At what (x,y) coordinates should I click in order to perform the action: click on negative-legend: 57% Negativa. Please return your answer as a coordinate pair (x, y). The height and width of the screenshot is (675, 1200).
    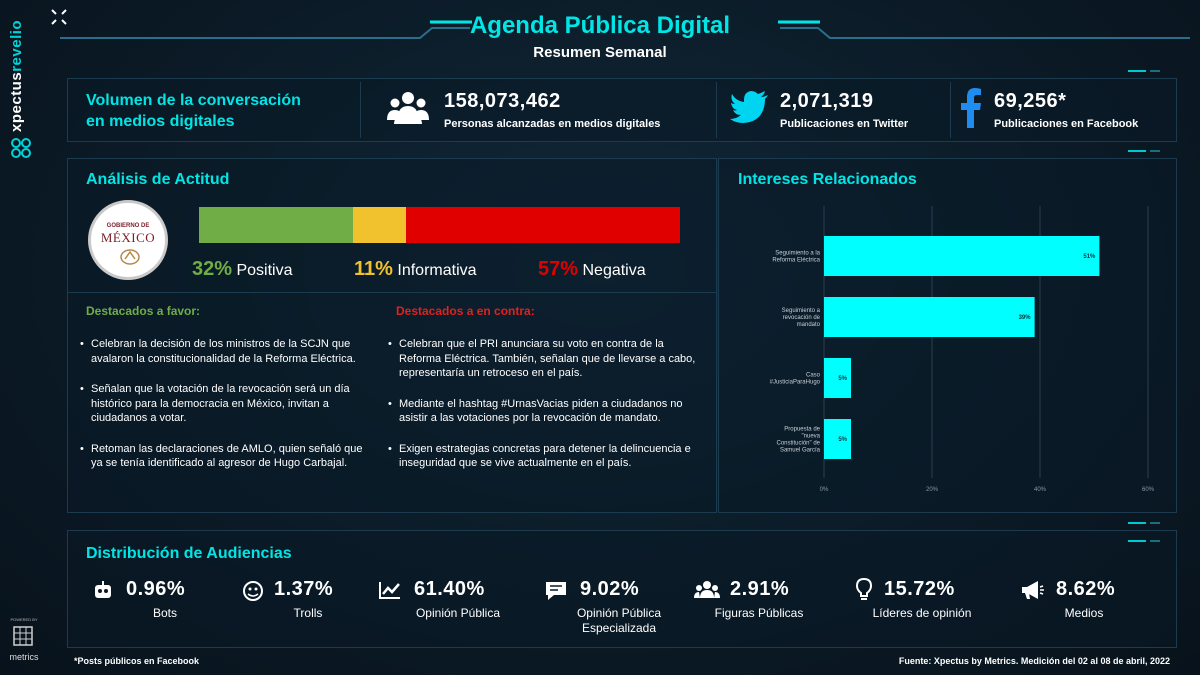
    Looking at the image, I should click on (592, 269).